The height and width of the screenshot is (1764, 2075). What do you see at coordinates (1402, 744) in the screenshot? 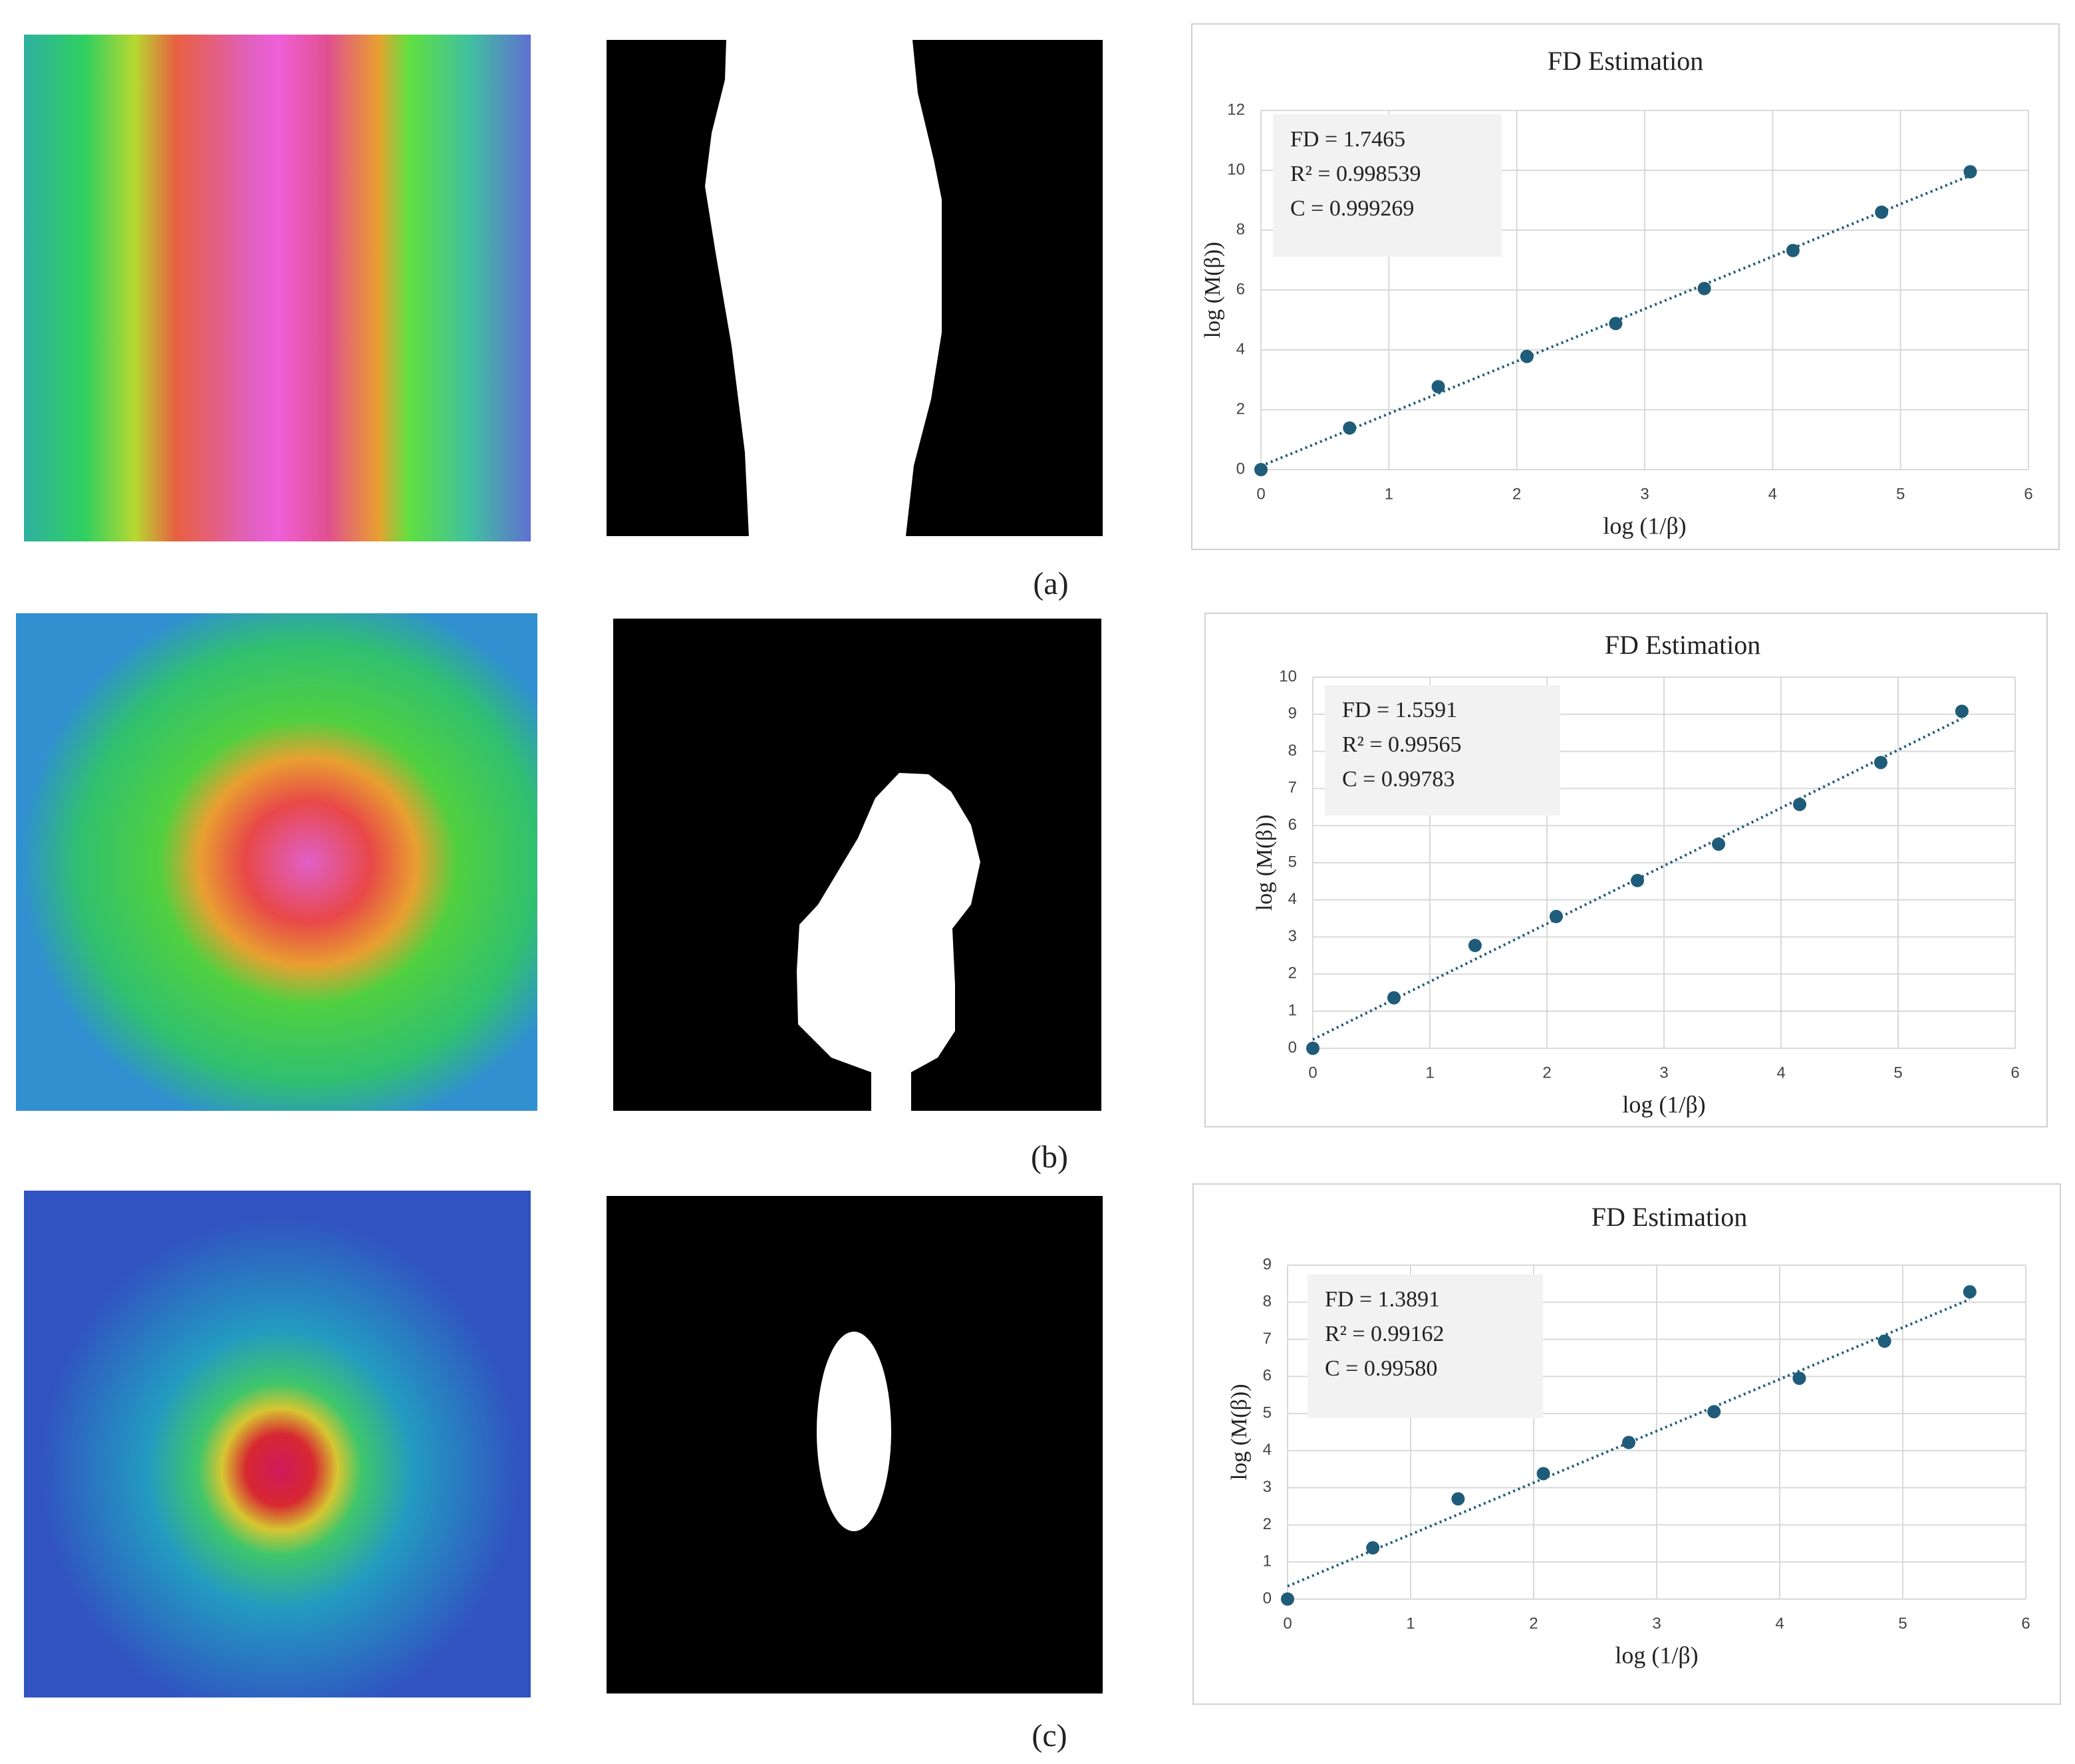
I see `annotation: R² = 0.99565` at bounding box center [1402, 744].